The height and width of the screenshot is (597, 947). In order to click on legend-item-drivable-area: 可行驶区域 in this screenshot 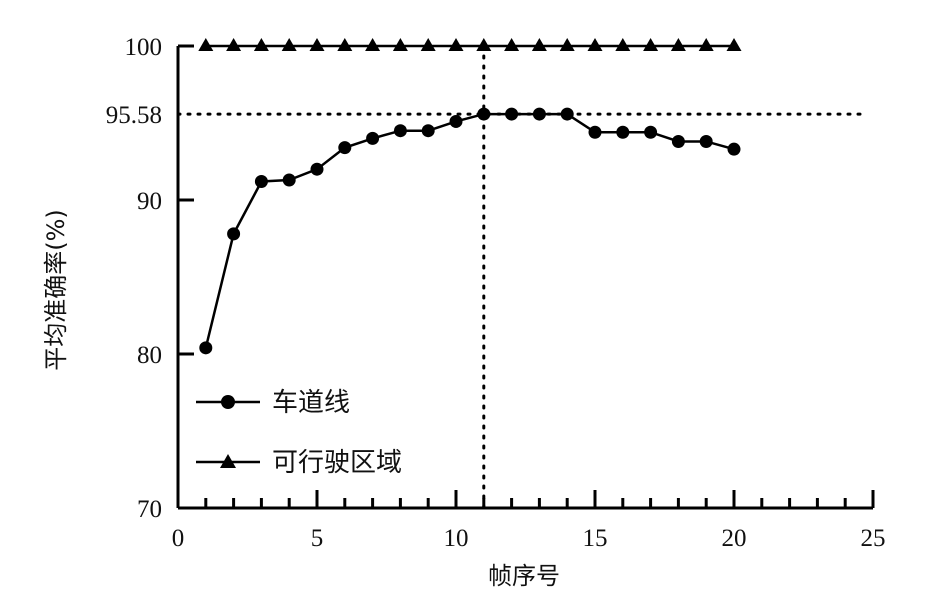, I will do `click(299, 463)`.